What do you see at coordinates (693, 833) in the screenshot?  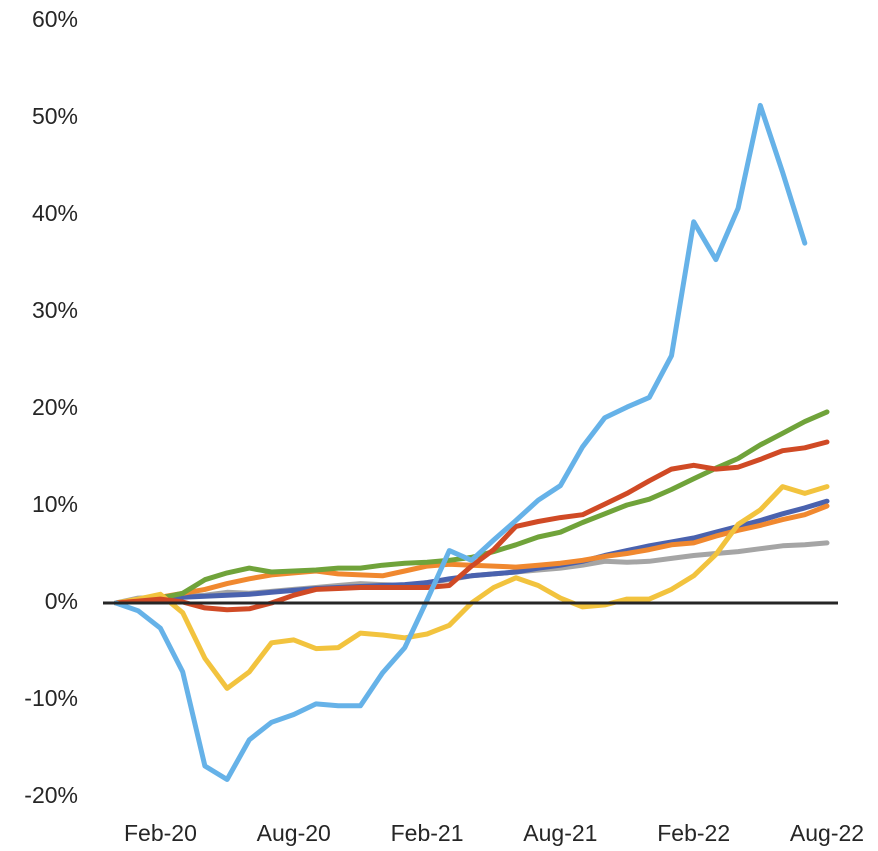 I see `x-tick-label: Feb-22` at bounding box center [693, 833].